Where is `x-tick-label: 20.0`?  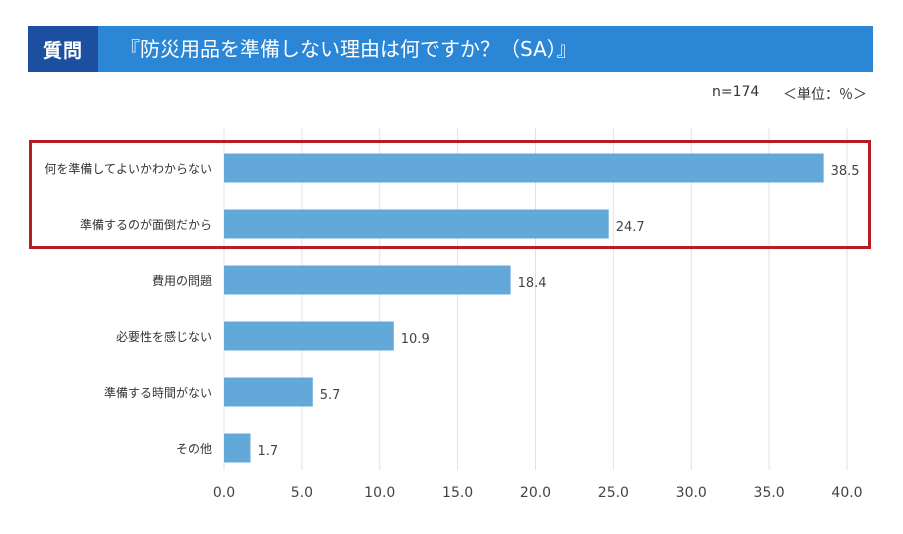 x-tick-label: 20.0 is located at coordinates (535, 493).